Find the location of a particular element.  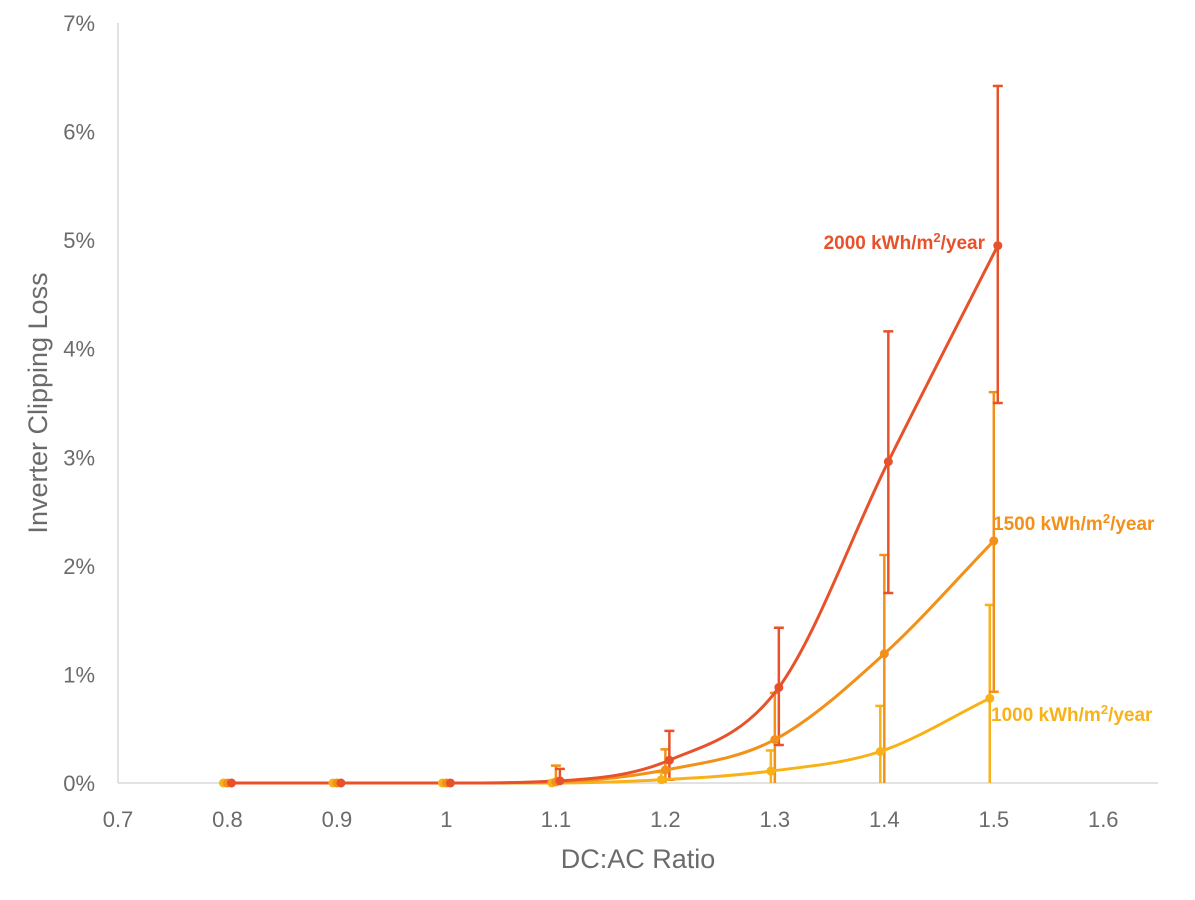

x-tick-label: 0.7 is located at coordinates (118, 819).